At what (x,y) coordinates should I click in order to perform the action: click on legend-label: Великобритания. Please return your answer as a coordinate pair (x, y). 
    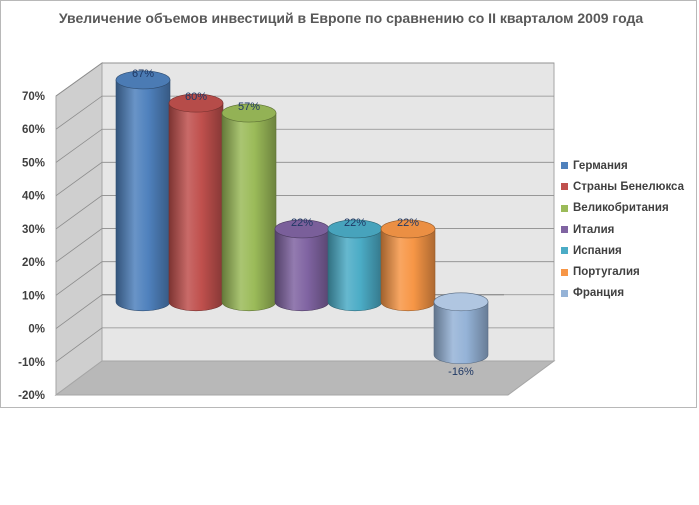
    Looking at the image, I should click on (621, 208).